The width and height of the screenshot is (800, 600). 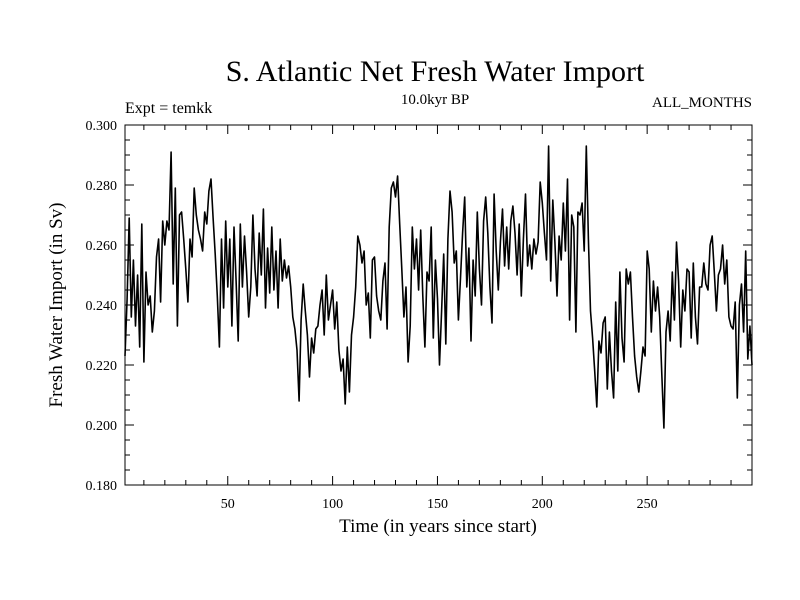 What do you see at coordinates (702, 103) in the screenshot?
I see `months-label: ALL_MONTHS` at bounding box center [702, 103].